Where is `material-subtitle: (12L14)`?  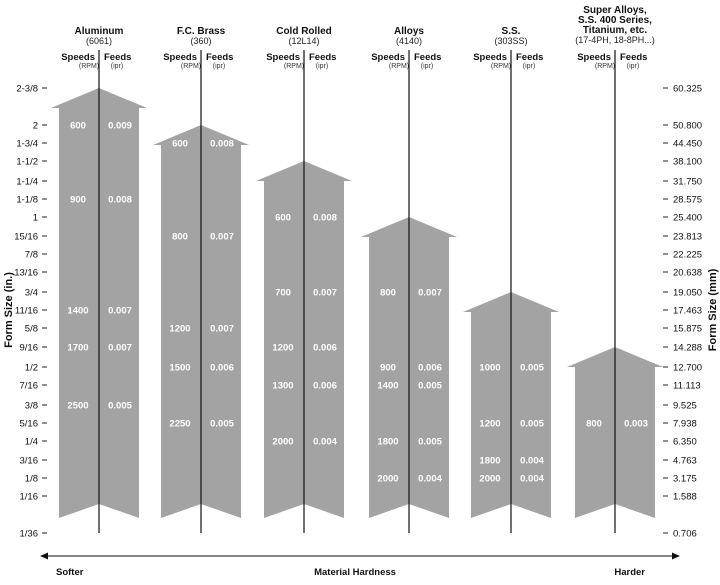
material-subtitle: (12L14) is located at coordinates (303, 41).